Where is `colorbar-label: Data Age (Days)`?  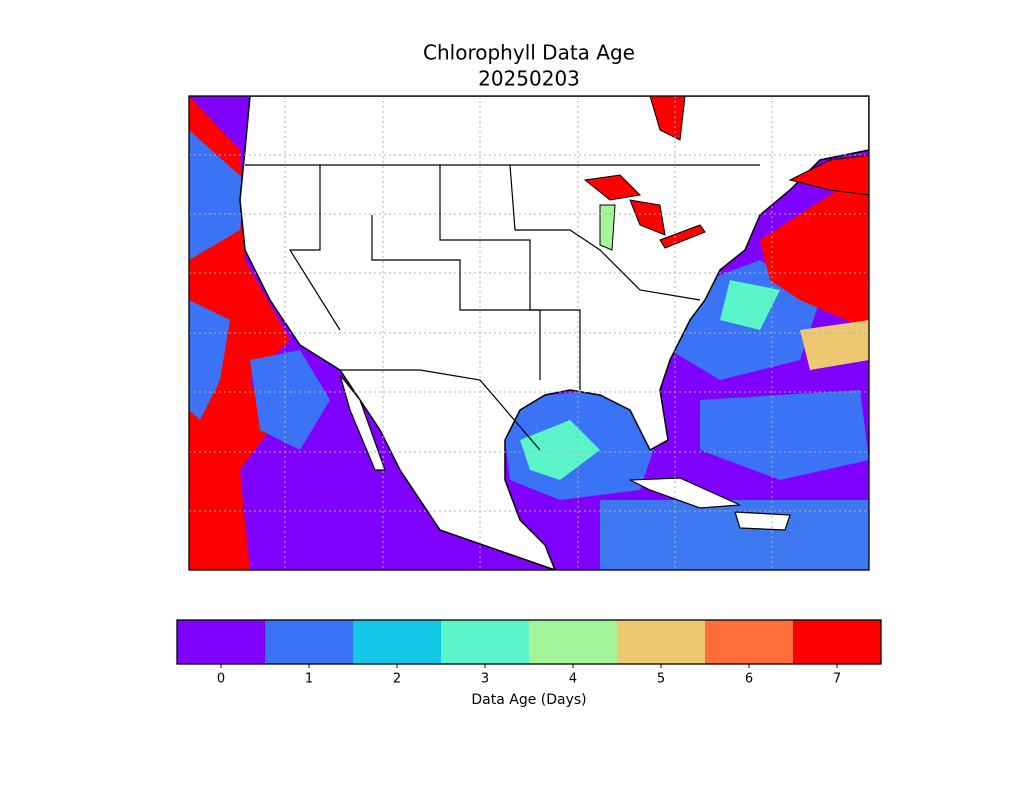 colorbar-label: Data Age (Days) is located at coordinates (528, 700).